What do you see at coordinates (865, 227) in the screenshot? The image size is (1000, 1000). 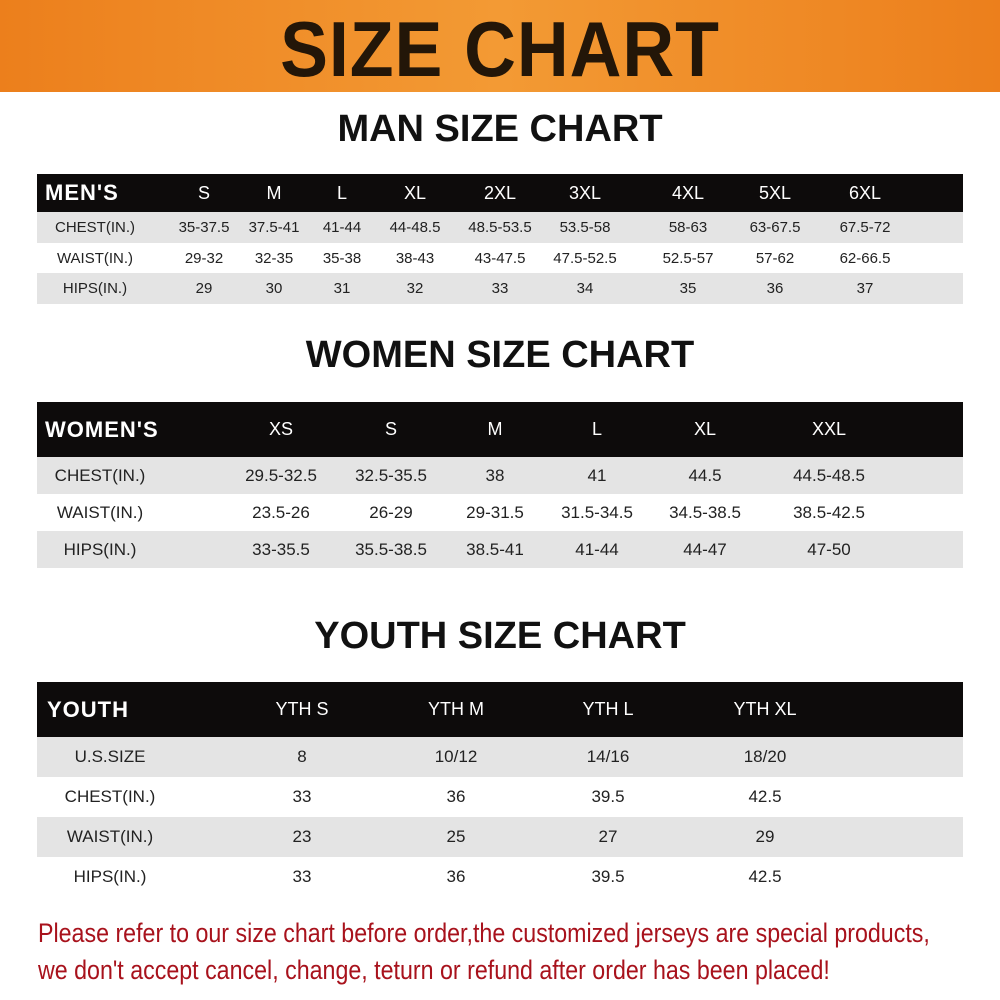 I see `table-cell: 67.5-72` at bounding box center [865, 227].